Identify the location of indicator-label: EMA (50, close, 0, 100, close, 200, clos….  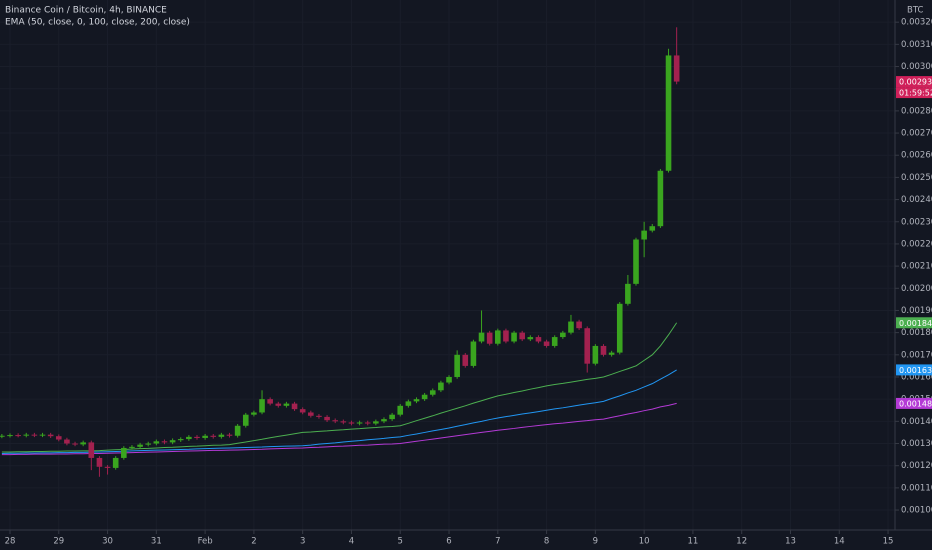
(97, 23).